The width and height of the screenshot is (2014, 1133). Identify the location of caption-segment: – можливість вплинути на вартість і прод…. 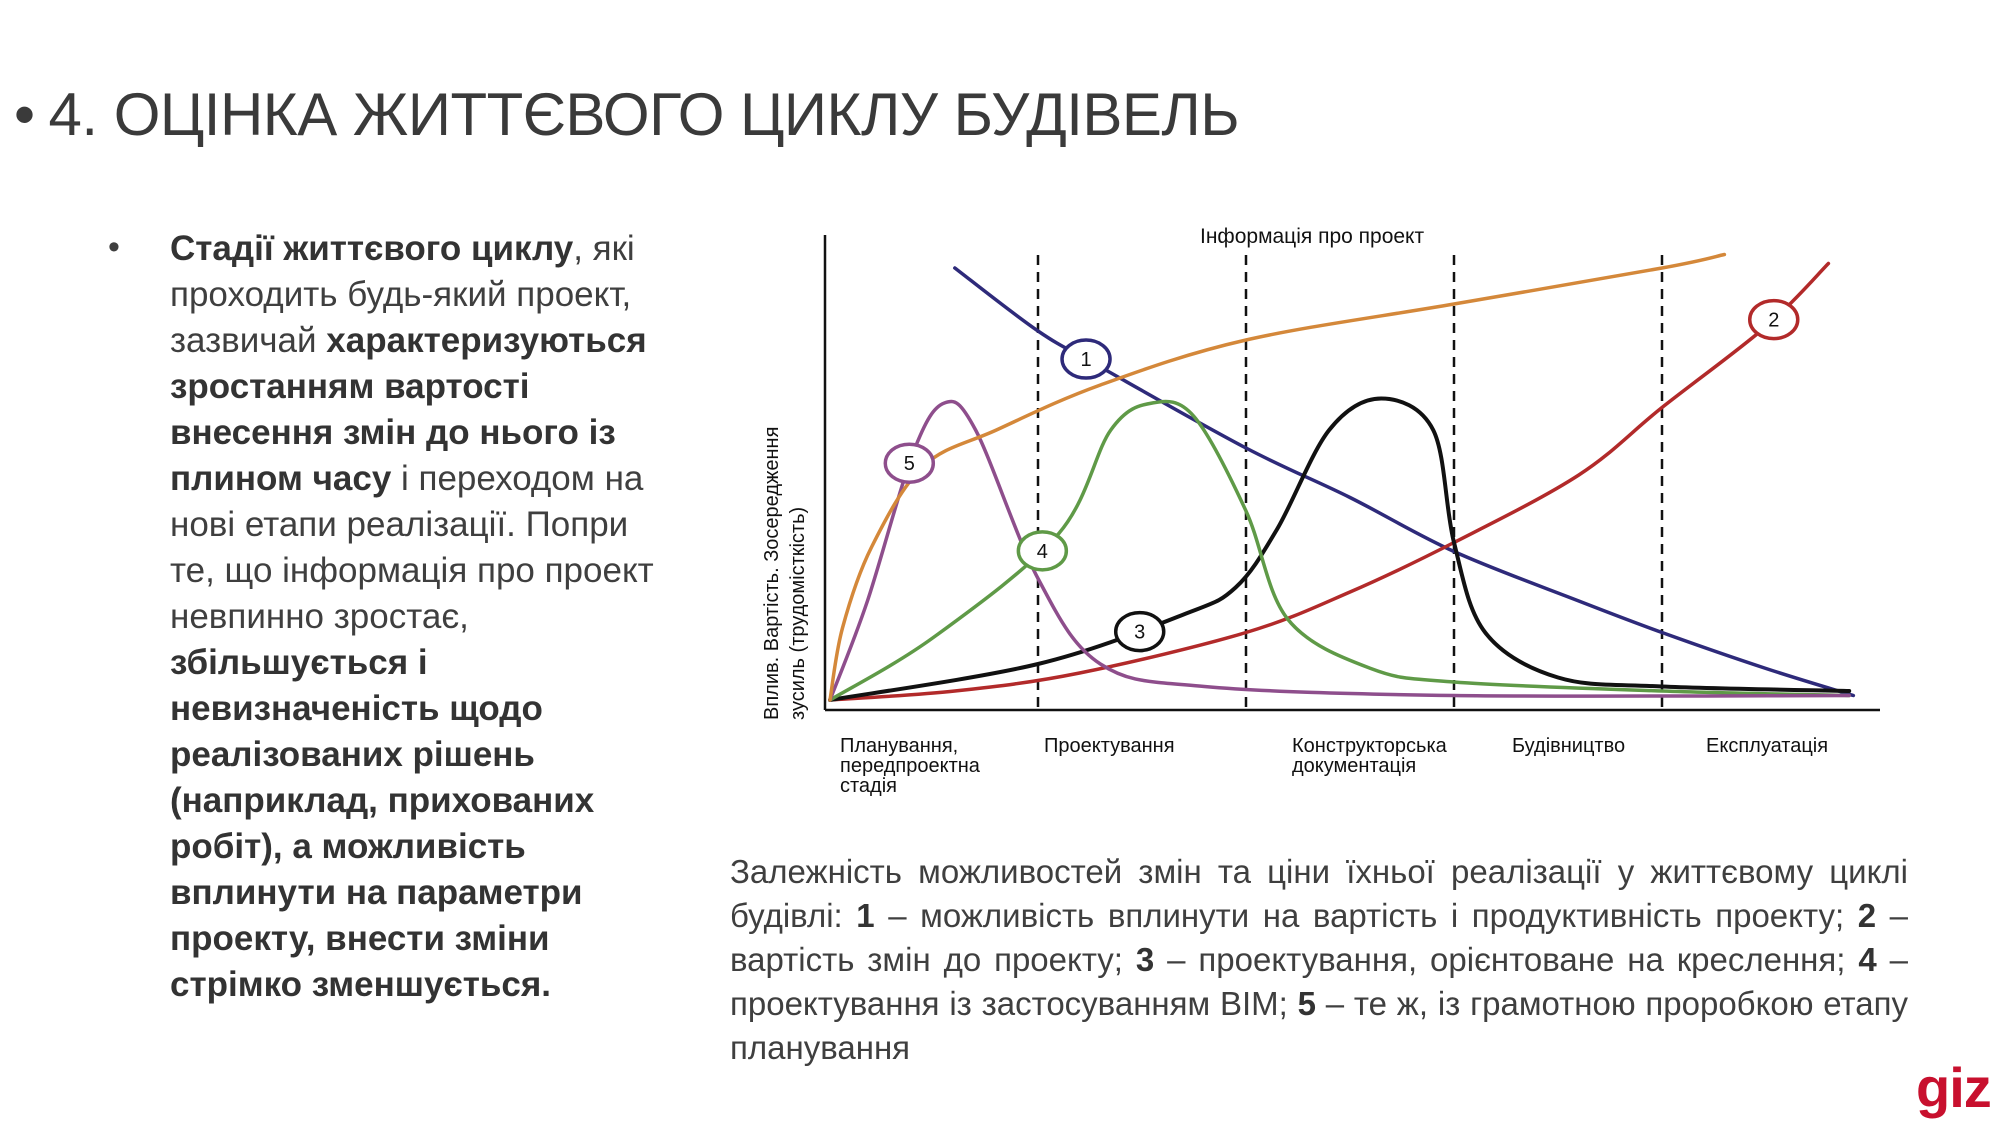
(1366, 915).